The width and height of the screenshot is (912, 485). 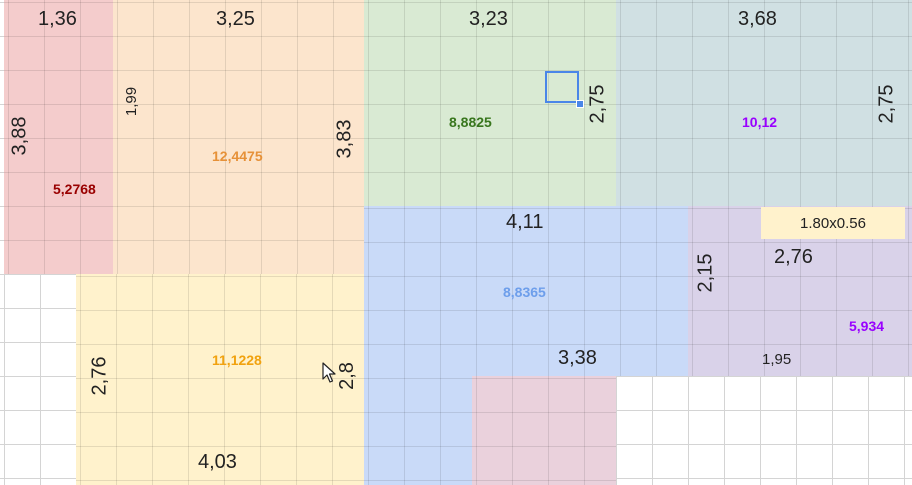 I want to click on orange-right-height-label: 3,83, so click(x=344, y=139).